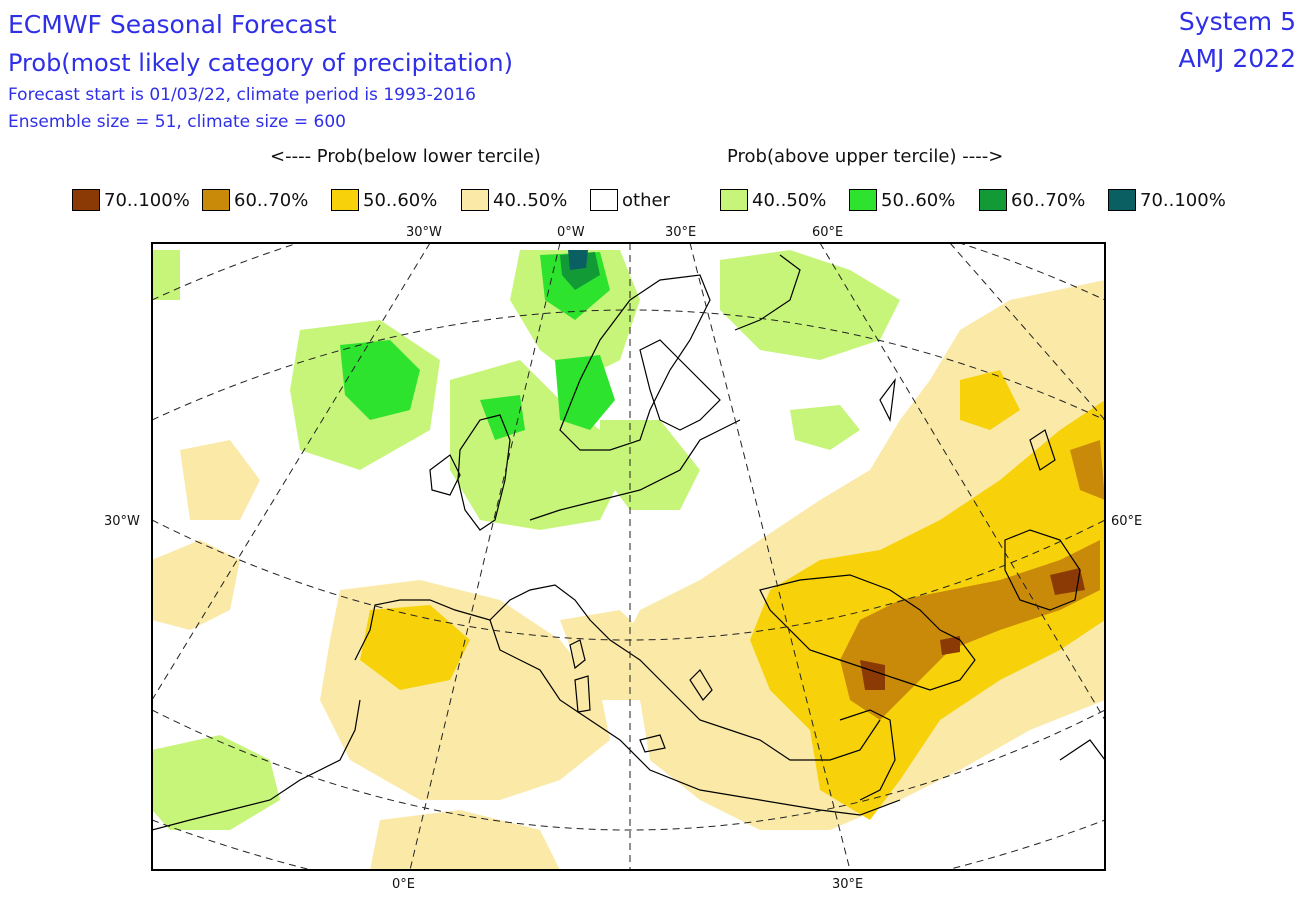 The width and height of the screenshot is (1306, 900). Describe the element at coordinates (424, 232) in the screenshot. I see `grid-label-top-30w: 30°W` at that location.